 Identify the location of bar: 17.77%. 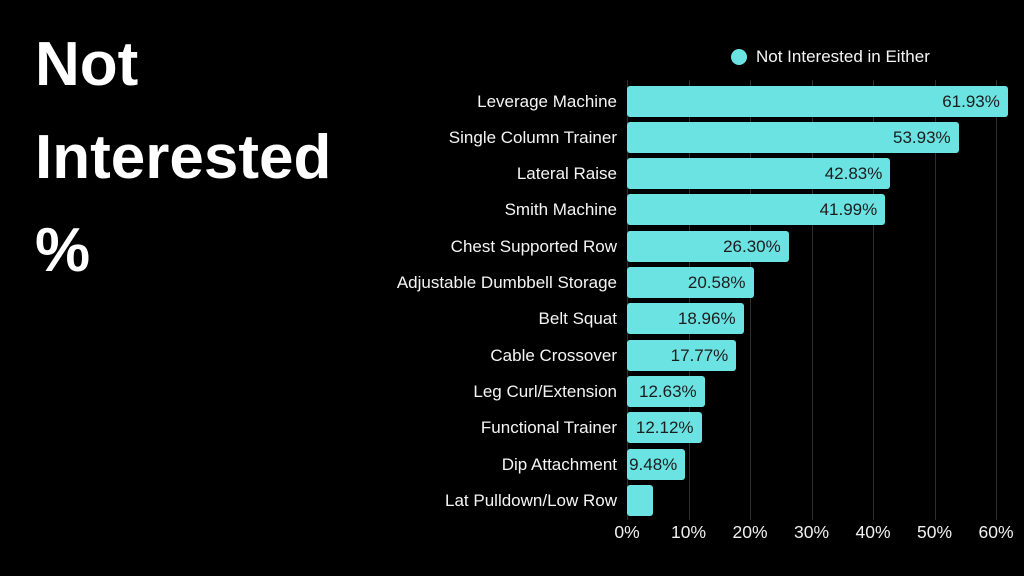
(682, 355).